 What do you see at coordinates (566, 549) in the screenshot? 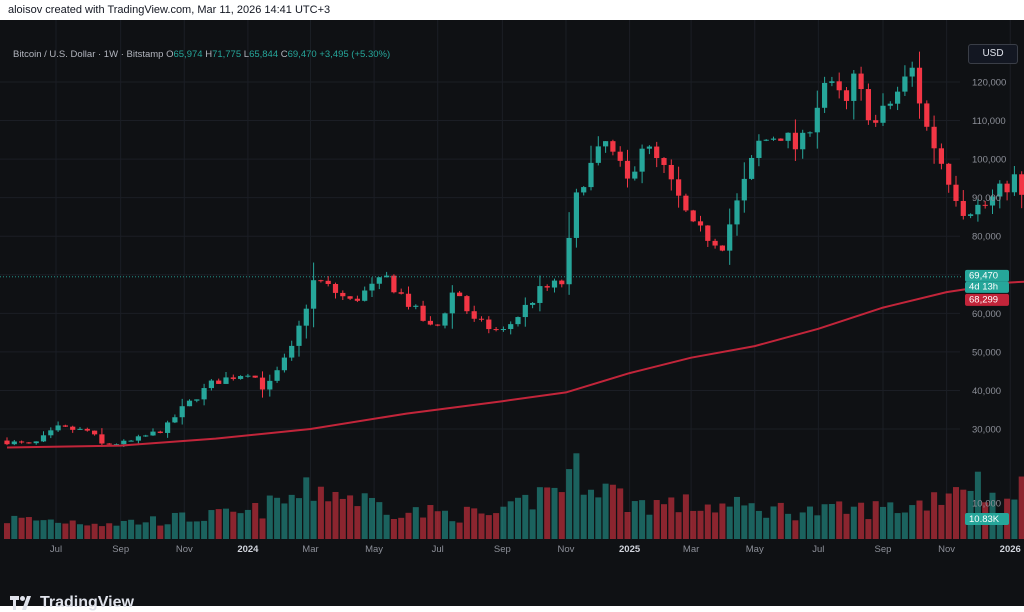
I see `time-tick-label: Nov` at bounding box center [566, 549].